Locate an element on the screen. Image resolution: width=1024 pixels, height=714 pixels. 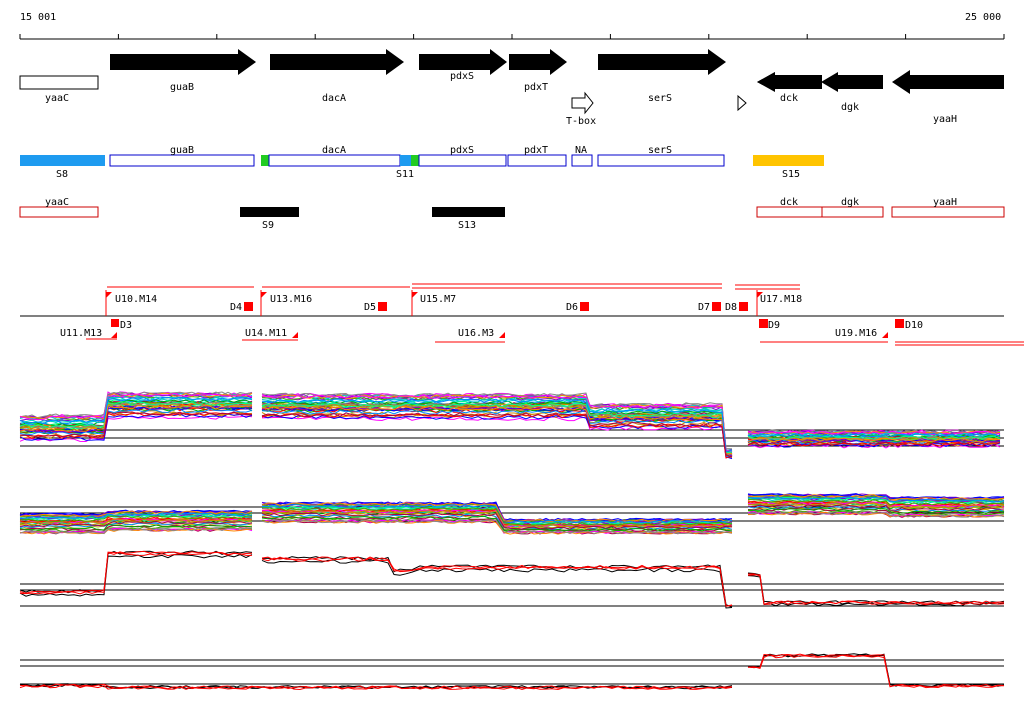
region-S13 is located at coordinates (468, 212).